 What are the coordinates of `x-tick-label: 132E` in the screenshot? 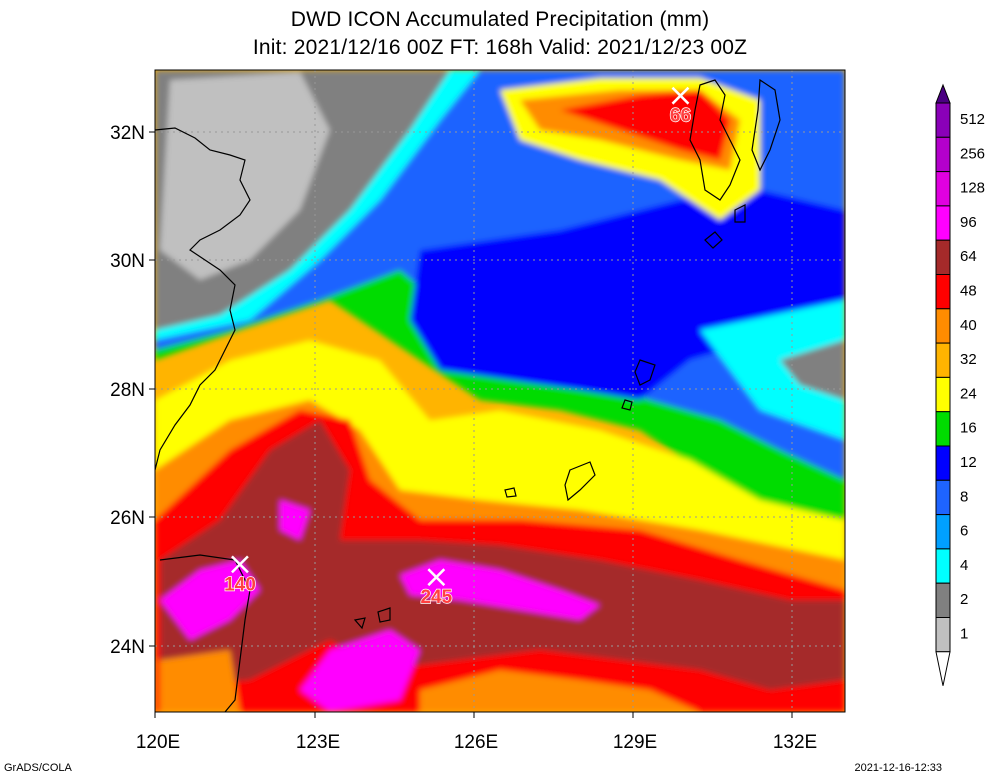 It's located at (795, 742).